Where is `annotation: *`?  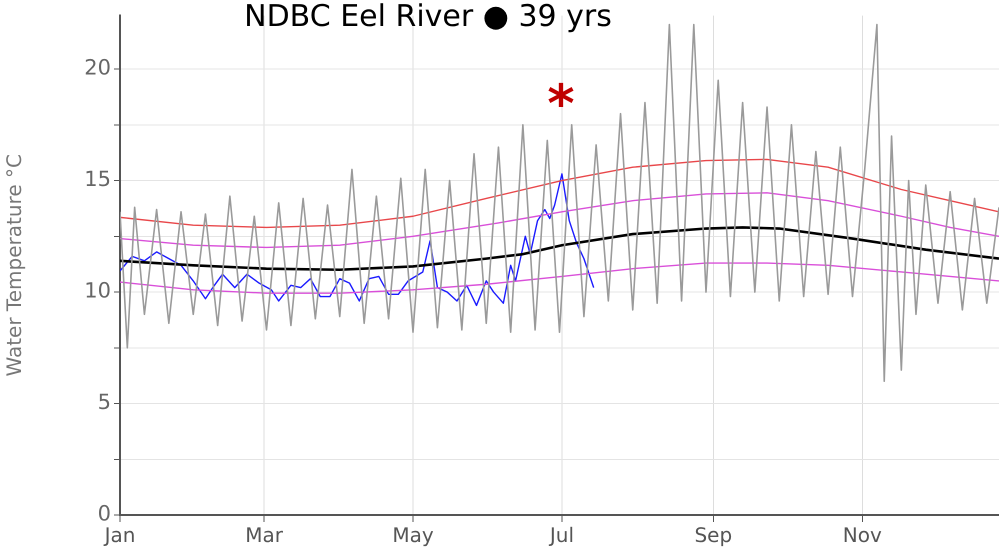
annotation: * is located at coordinates (561, 104).